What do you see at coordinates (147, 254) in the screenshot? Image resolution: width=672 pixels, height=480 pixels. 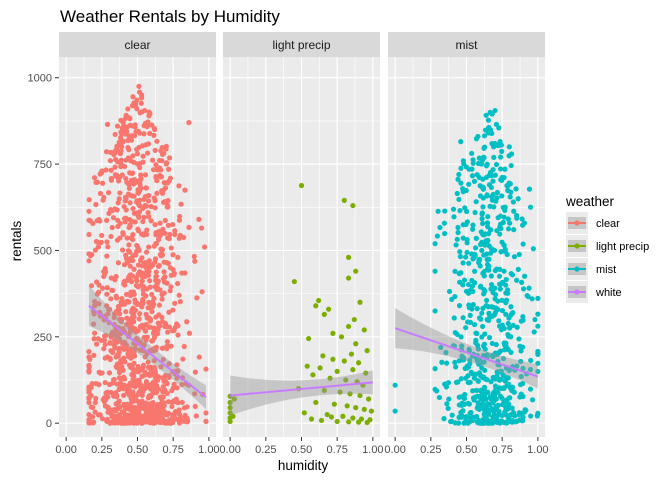 I see `series-clear` at bounding box center [147, 254].